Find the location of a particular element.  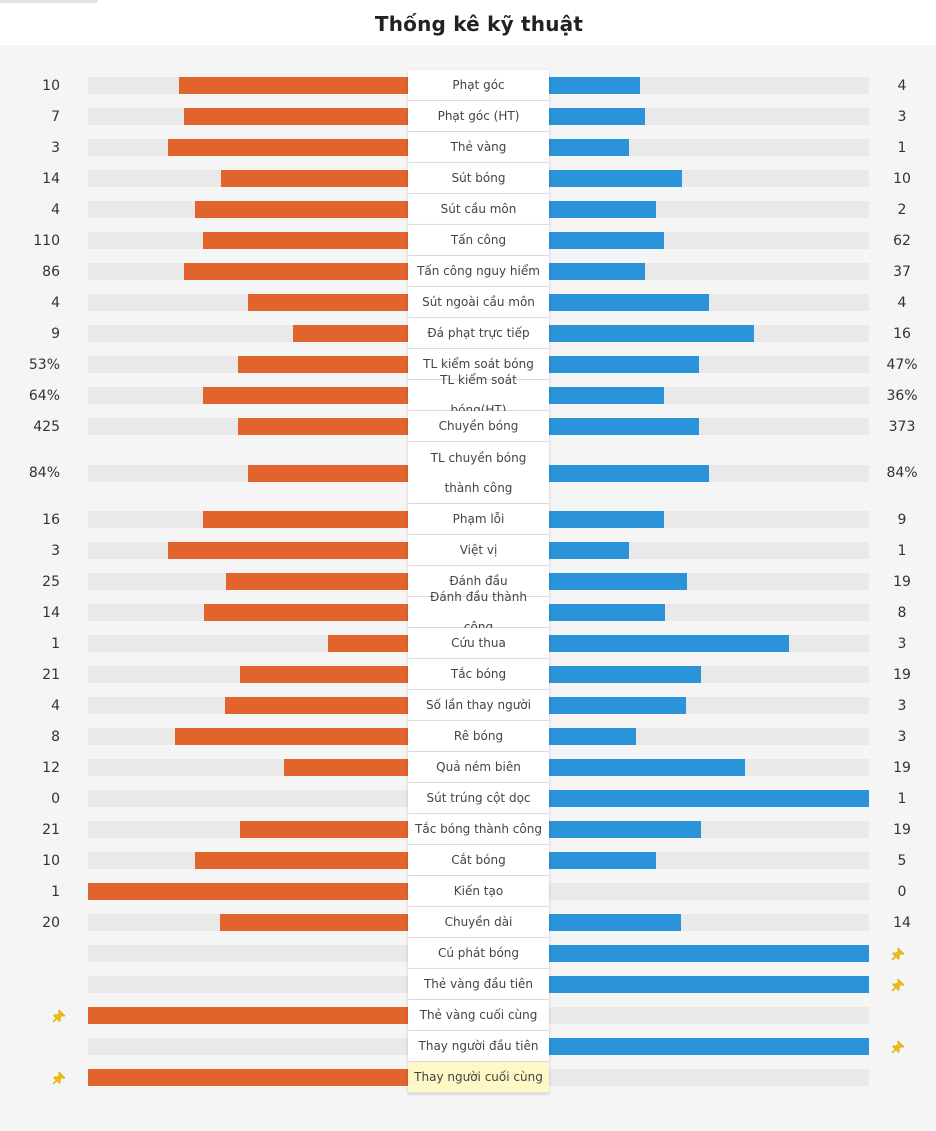

stat-row-sut-trung-cot-doc: 0 1 Sút trúng cột dọc is located at coordinates (468, 798).